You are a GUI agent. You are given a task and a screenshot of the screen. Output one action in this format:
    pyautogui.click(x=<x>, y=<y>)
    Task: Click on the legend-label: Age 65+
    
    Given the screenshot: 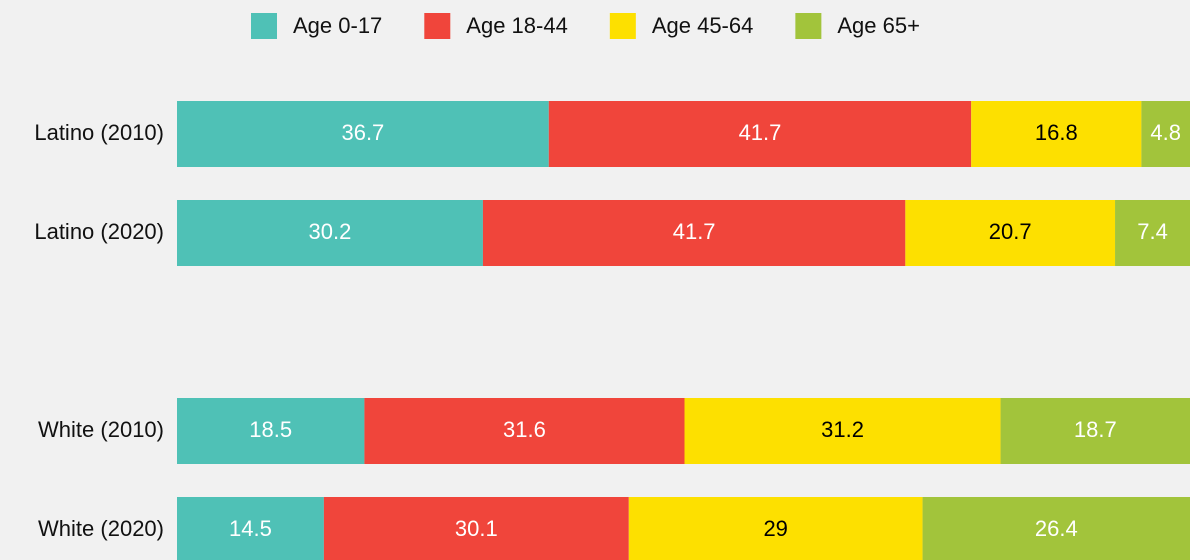 What is the action you would take?
    pyautogui.click(x=878, y=25)
    